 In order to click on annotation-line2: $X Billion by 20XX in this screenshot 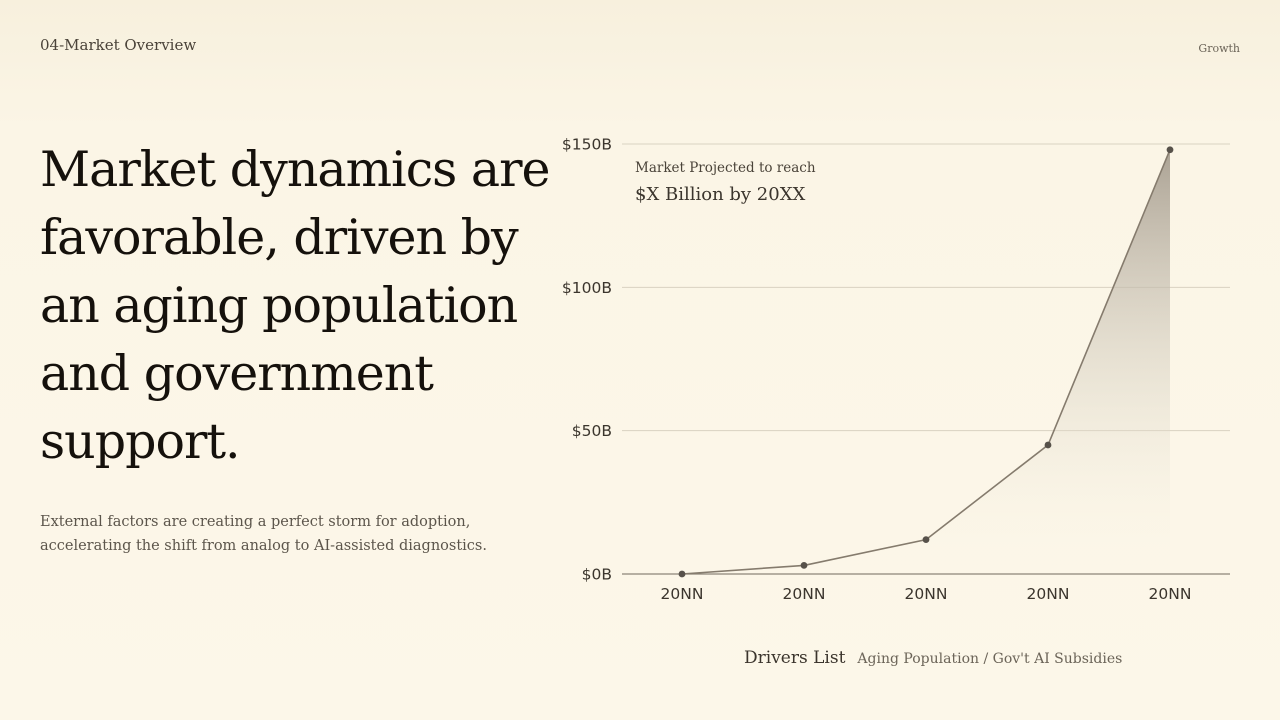, I will do `click(720, 194)`.